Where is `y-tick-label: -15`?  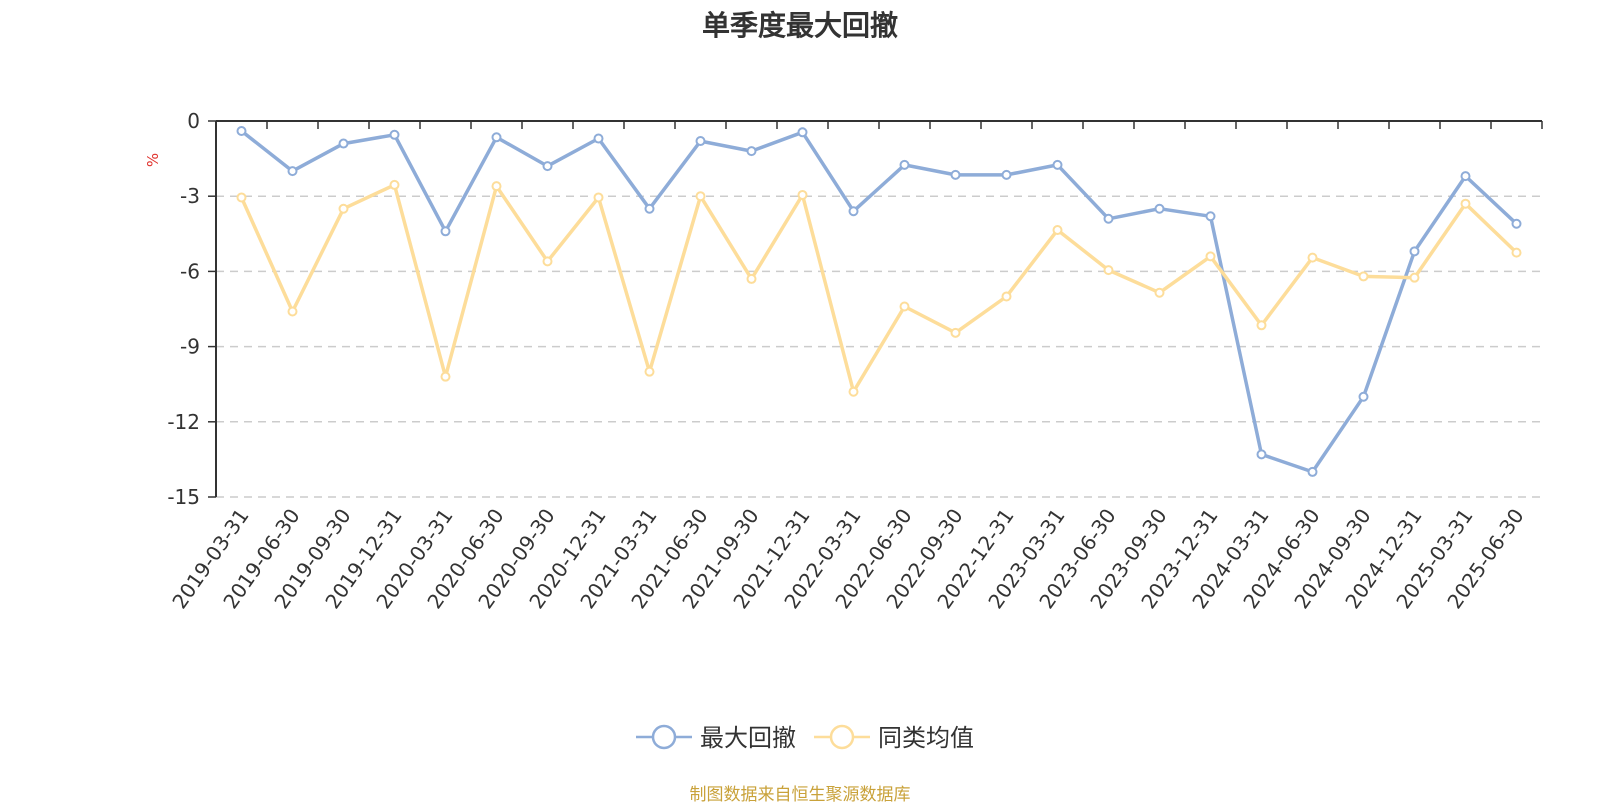 y-tick-label: -15 is located at coordinates (183, 497).